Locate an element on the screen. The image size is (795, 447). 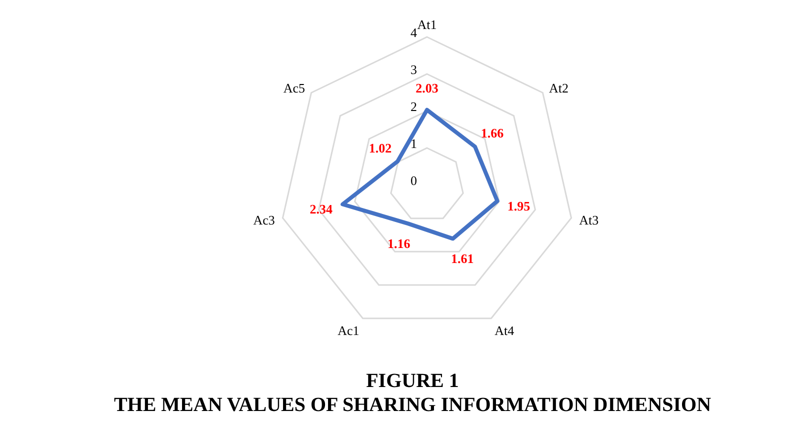
data-label: 1.16 is located at coordinates (399, 243).